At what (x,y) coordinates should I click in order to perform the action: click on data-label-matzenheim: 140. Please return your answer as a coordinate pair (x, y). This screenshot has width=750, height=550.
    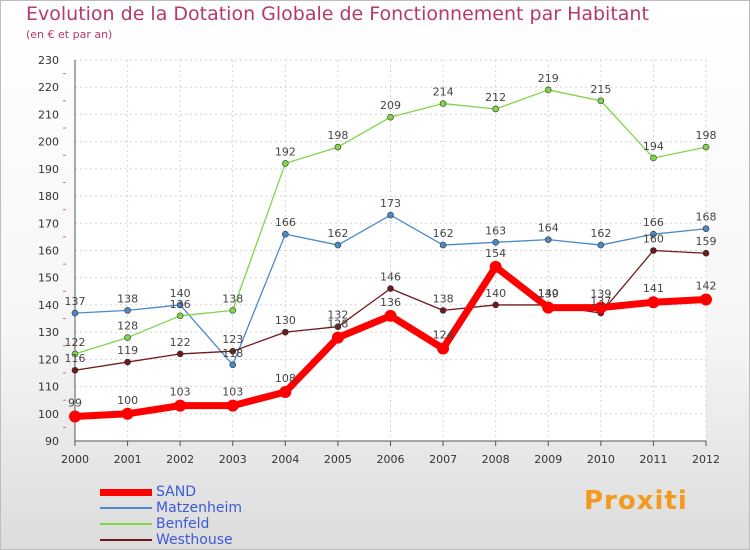
    Looking at the image, I should click on (180, 293).